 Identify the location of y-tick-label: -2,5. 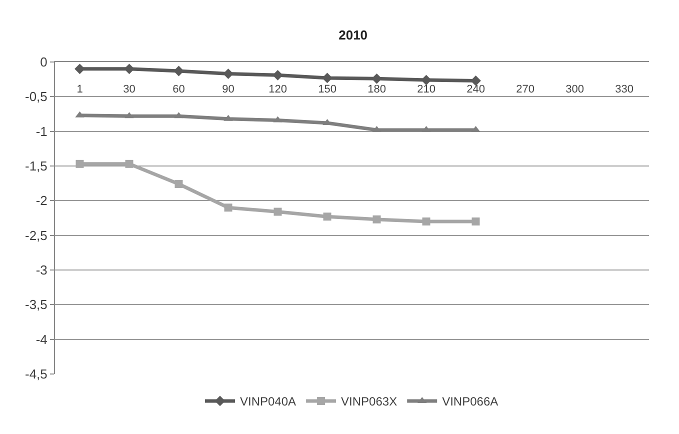
(36, 235).